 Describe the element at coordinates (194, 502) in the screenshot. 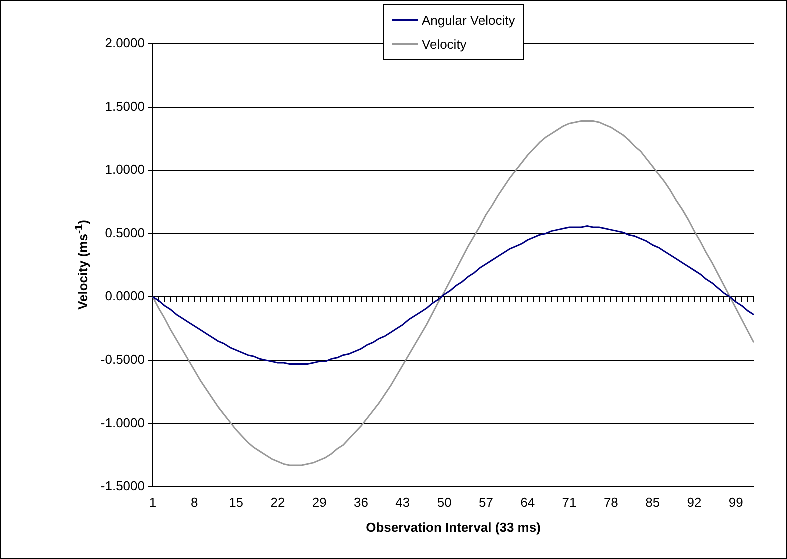

I see `x-tick-label: 8` at that location.